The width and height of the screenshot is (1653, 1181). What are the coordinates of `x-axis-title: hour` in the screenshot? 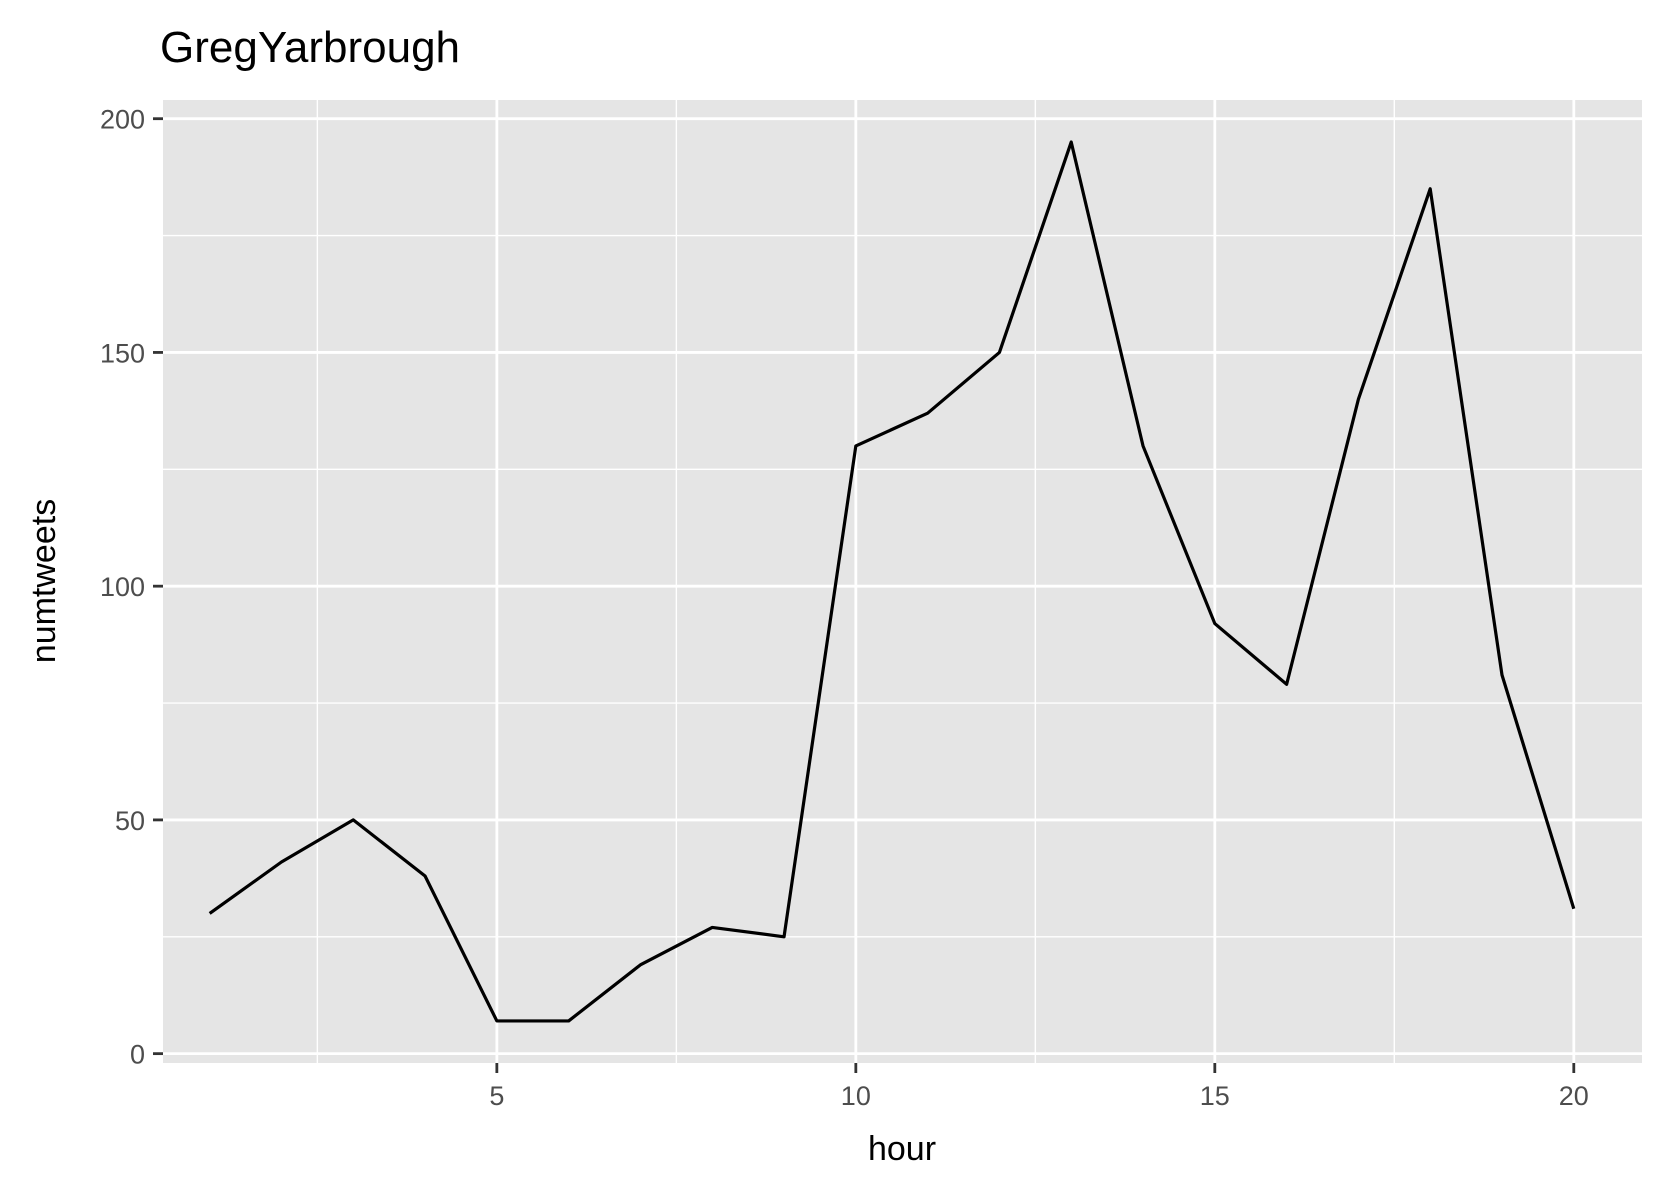 It's located at (902, 1149).